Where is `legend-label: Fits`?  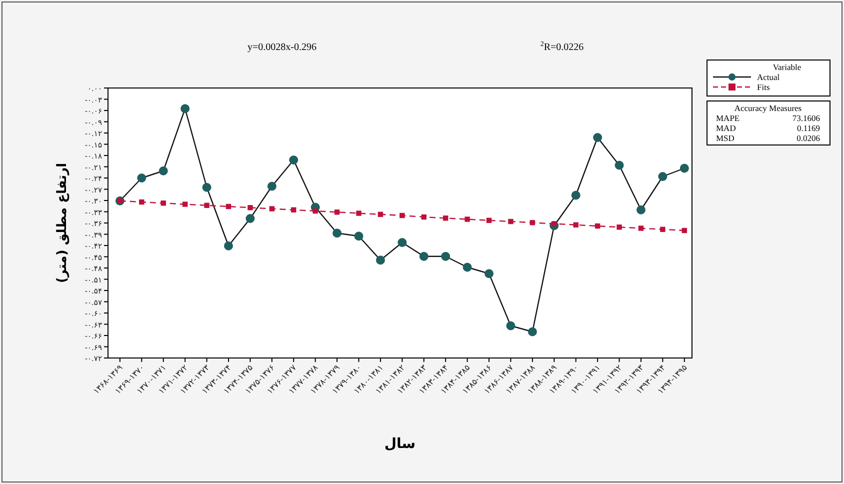
legend-label: Fits is located at coordinates (763, 87).